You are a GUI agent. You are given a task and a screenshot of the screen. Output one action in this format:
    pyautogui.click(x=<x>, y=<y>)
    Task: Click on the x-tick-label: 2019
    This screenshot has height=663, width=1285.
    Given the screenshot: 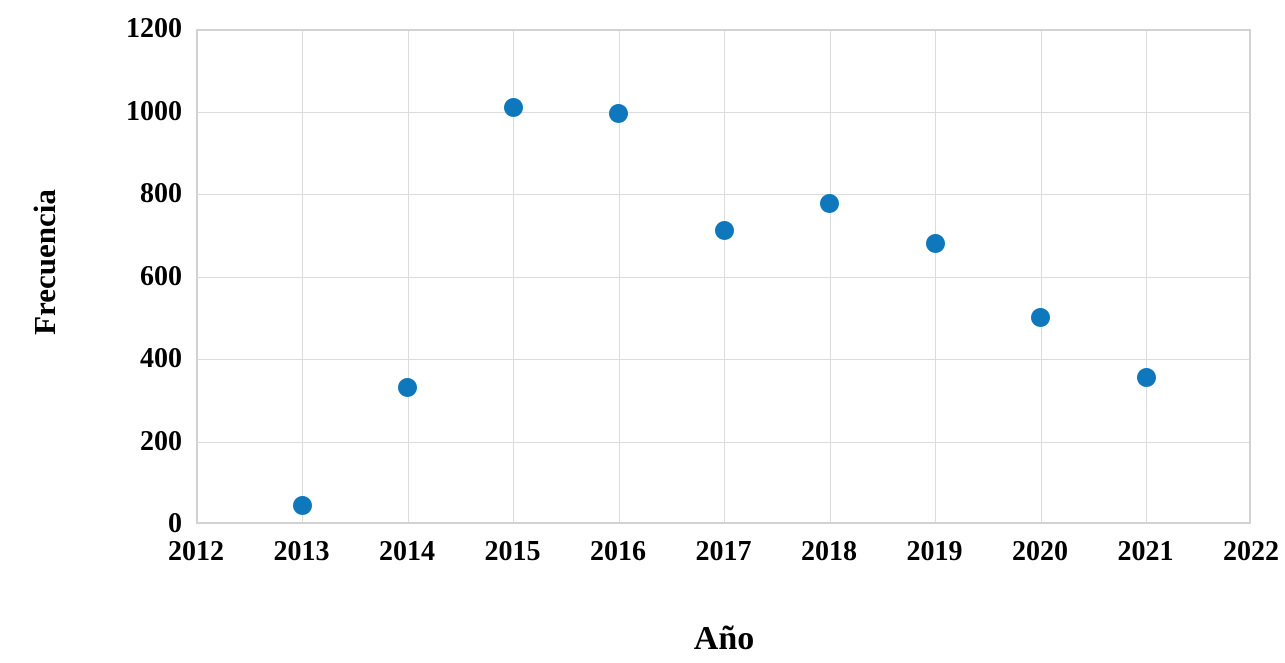 What is the action you would take?
    pyautogui.click(x=934, y=551)
    